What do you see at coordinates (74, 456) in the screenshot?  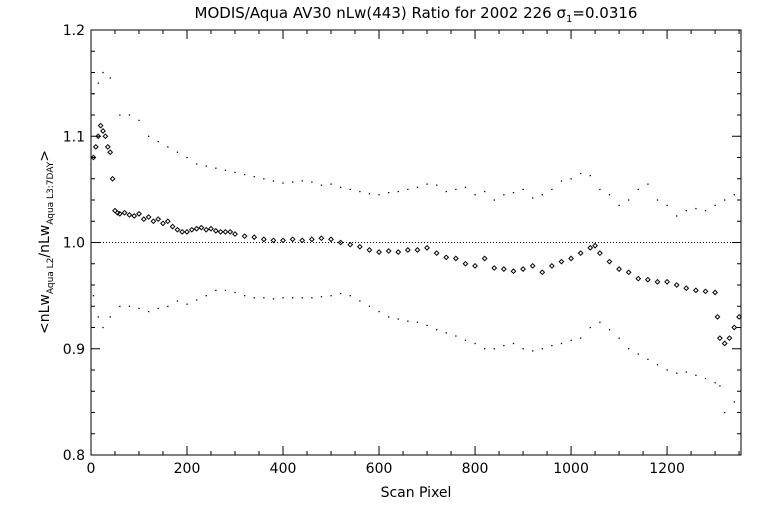 I see `y-tick-label: 0.8` at bounding box center [74, 456].